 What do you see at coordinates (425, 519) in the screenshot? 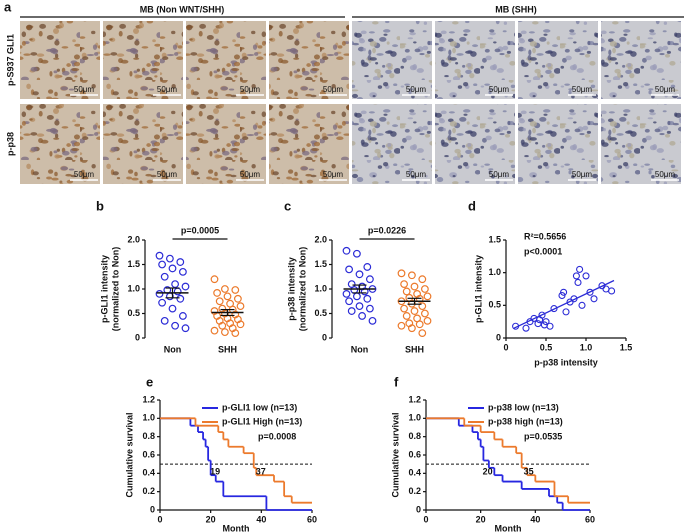
I see `x-tick-label: 0` at bounding box center [425, 519].